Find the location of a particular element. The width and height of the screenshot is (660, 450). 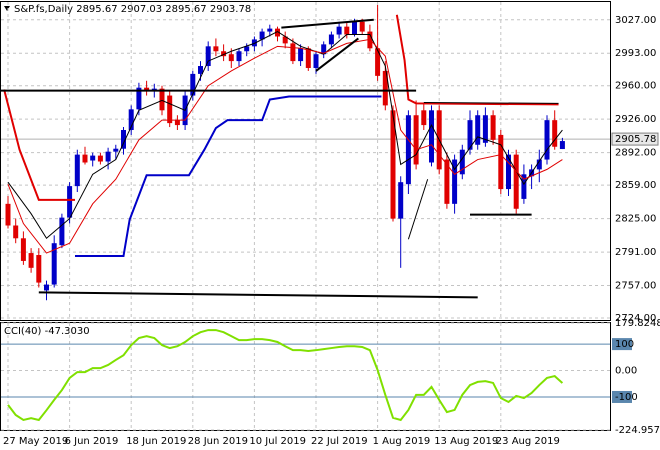

x-tick-label: 23 Aug 2019 is located at coordinates (528, 441).